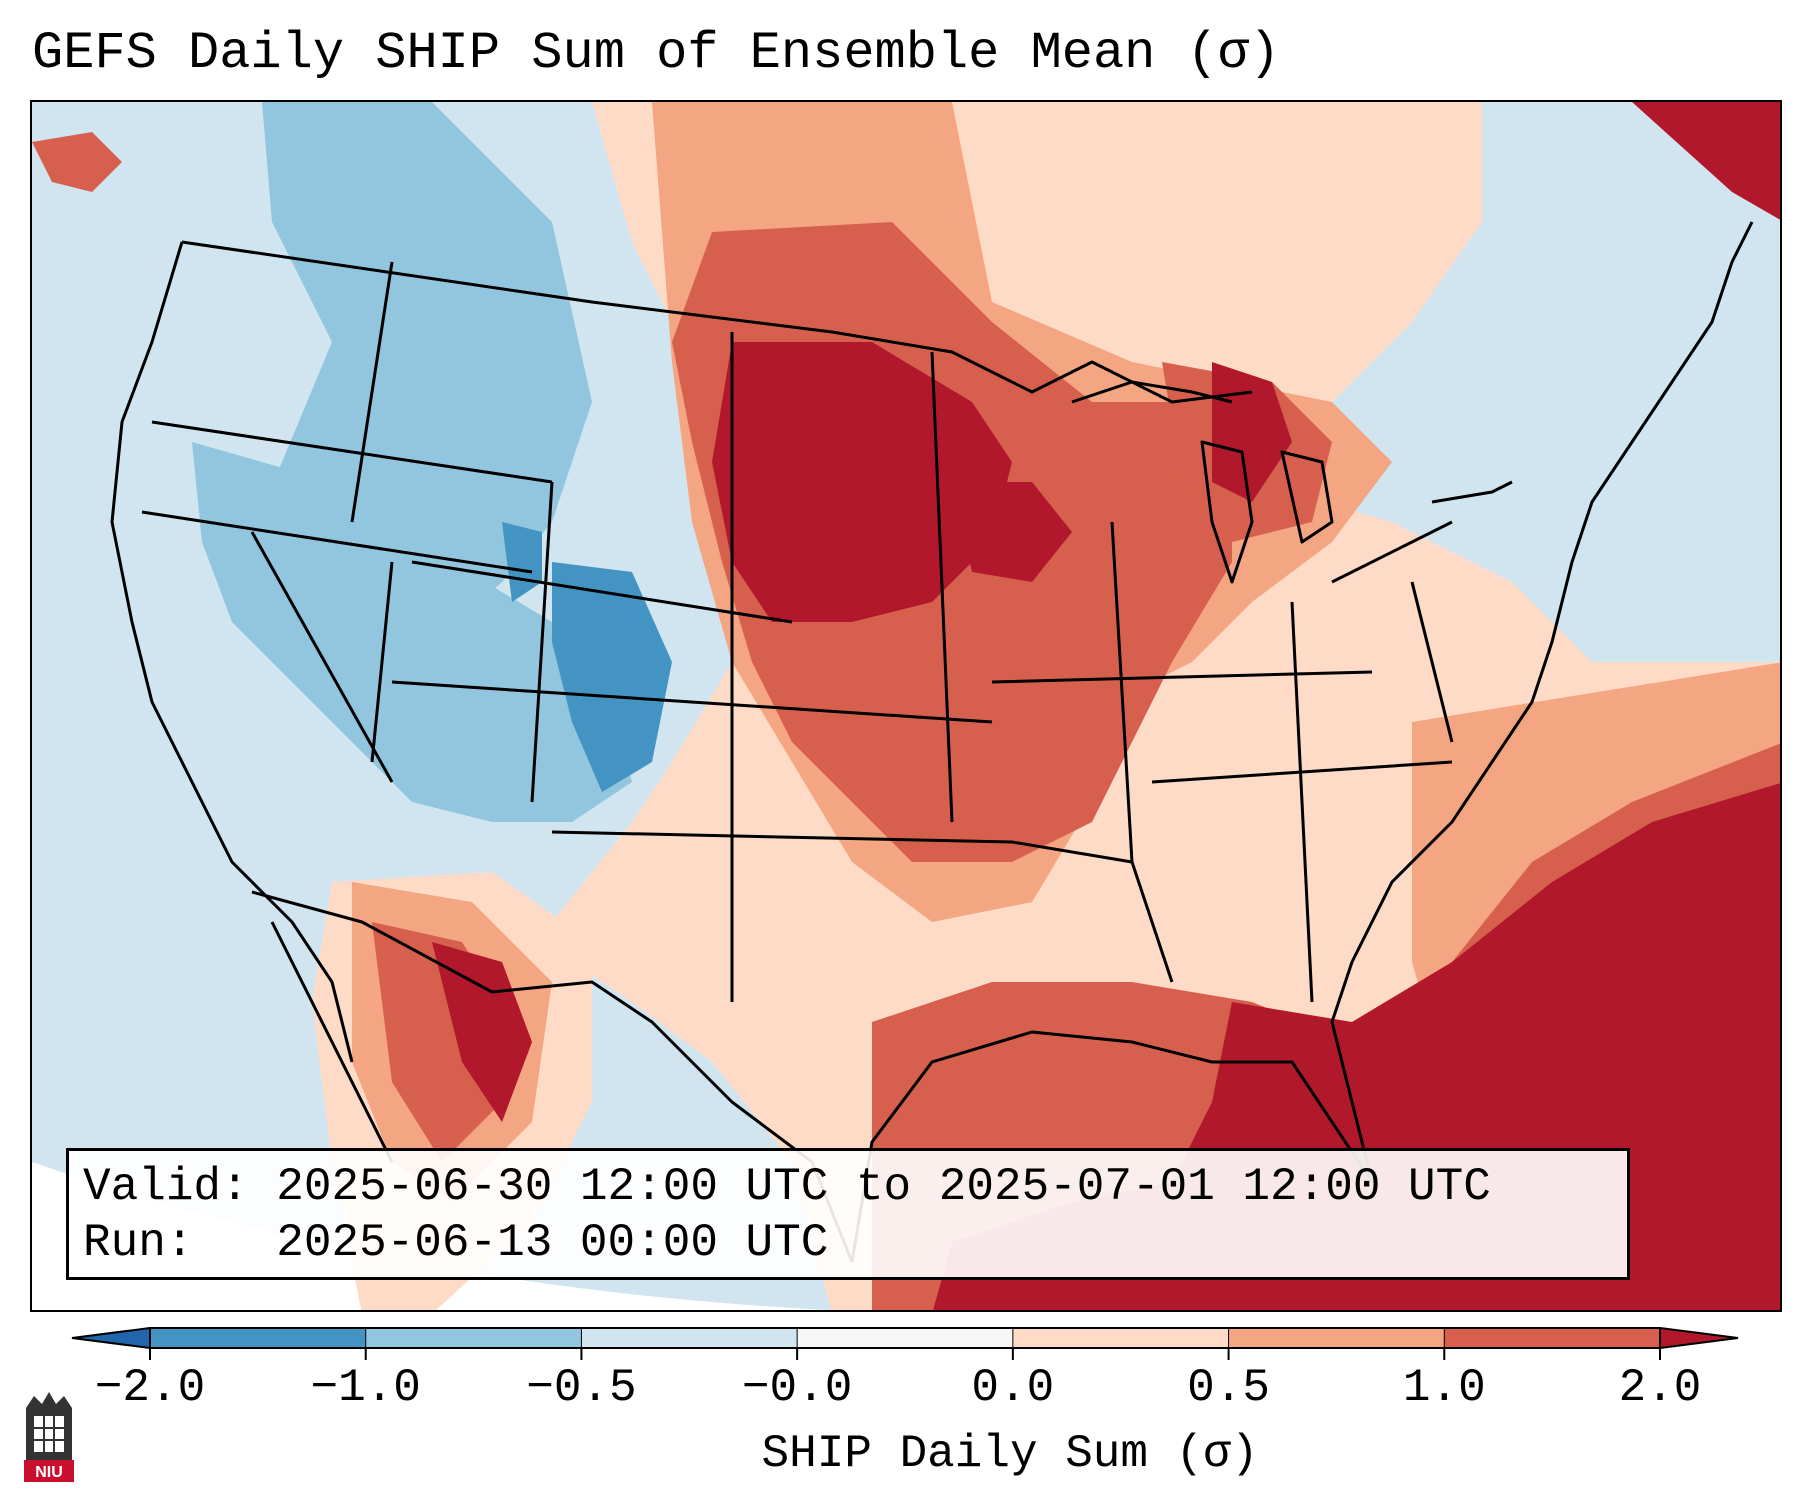 The width and height of the screenshot is (1803, 1506). What do you see at coordinates (581, 1388) in the screenshot?
I see `colorbar-tick-label: −0.5` at bounding box center [581, 1388].